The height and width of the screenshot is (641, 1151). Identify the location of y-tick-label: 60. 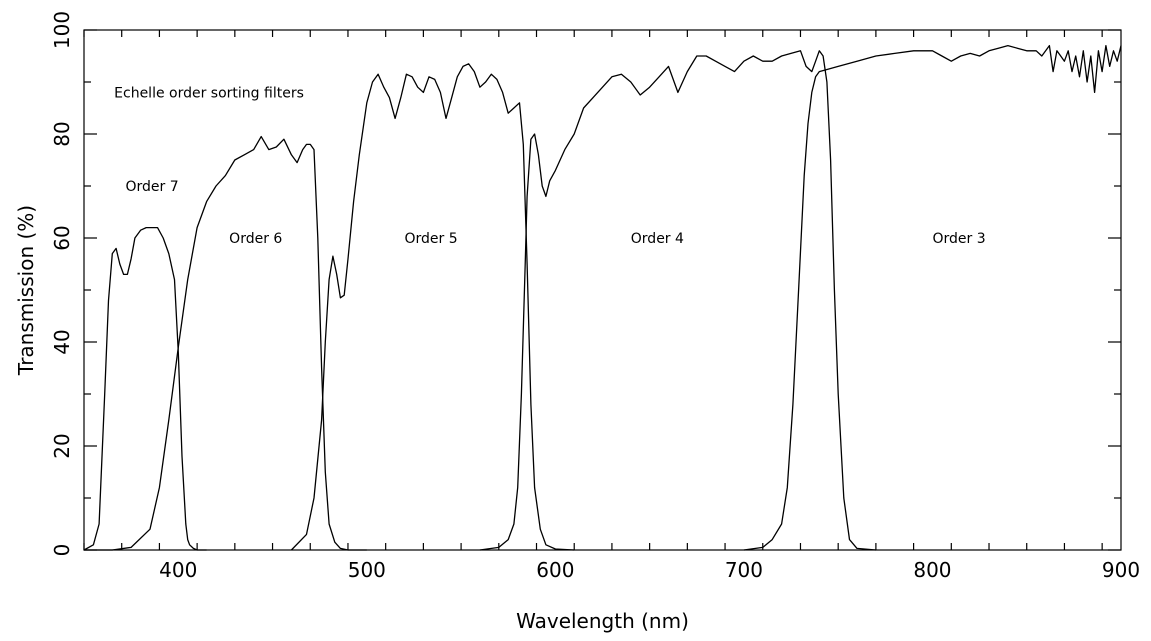
(62, 237).